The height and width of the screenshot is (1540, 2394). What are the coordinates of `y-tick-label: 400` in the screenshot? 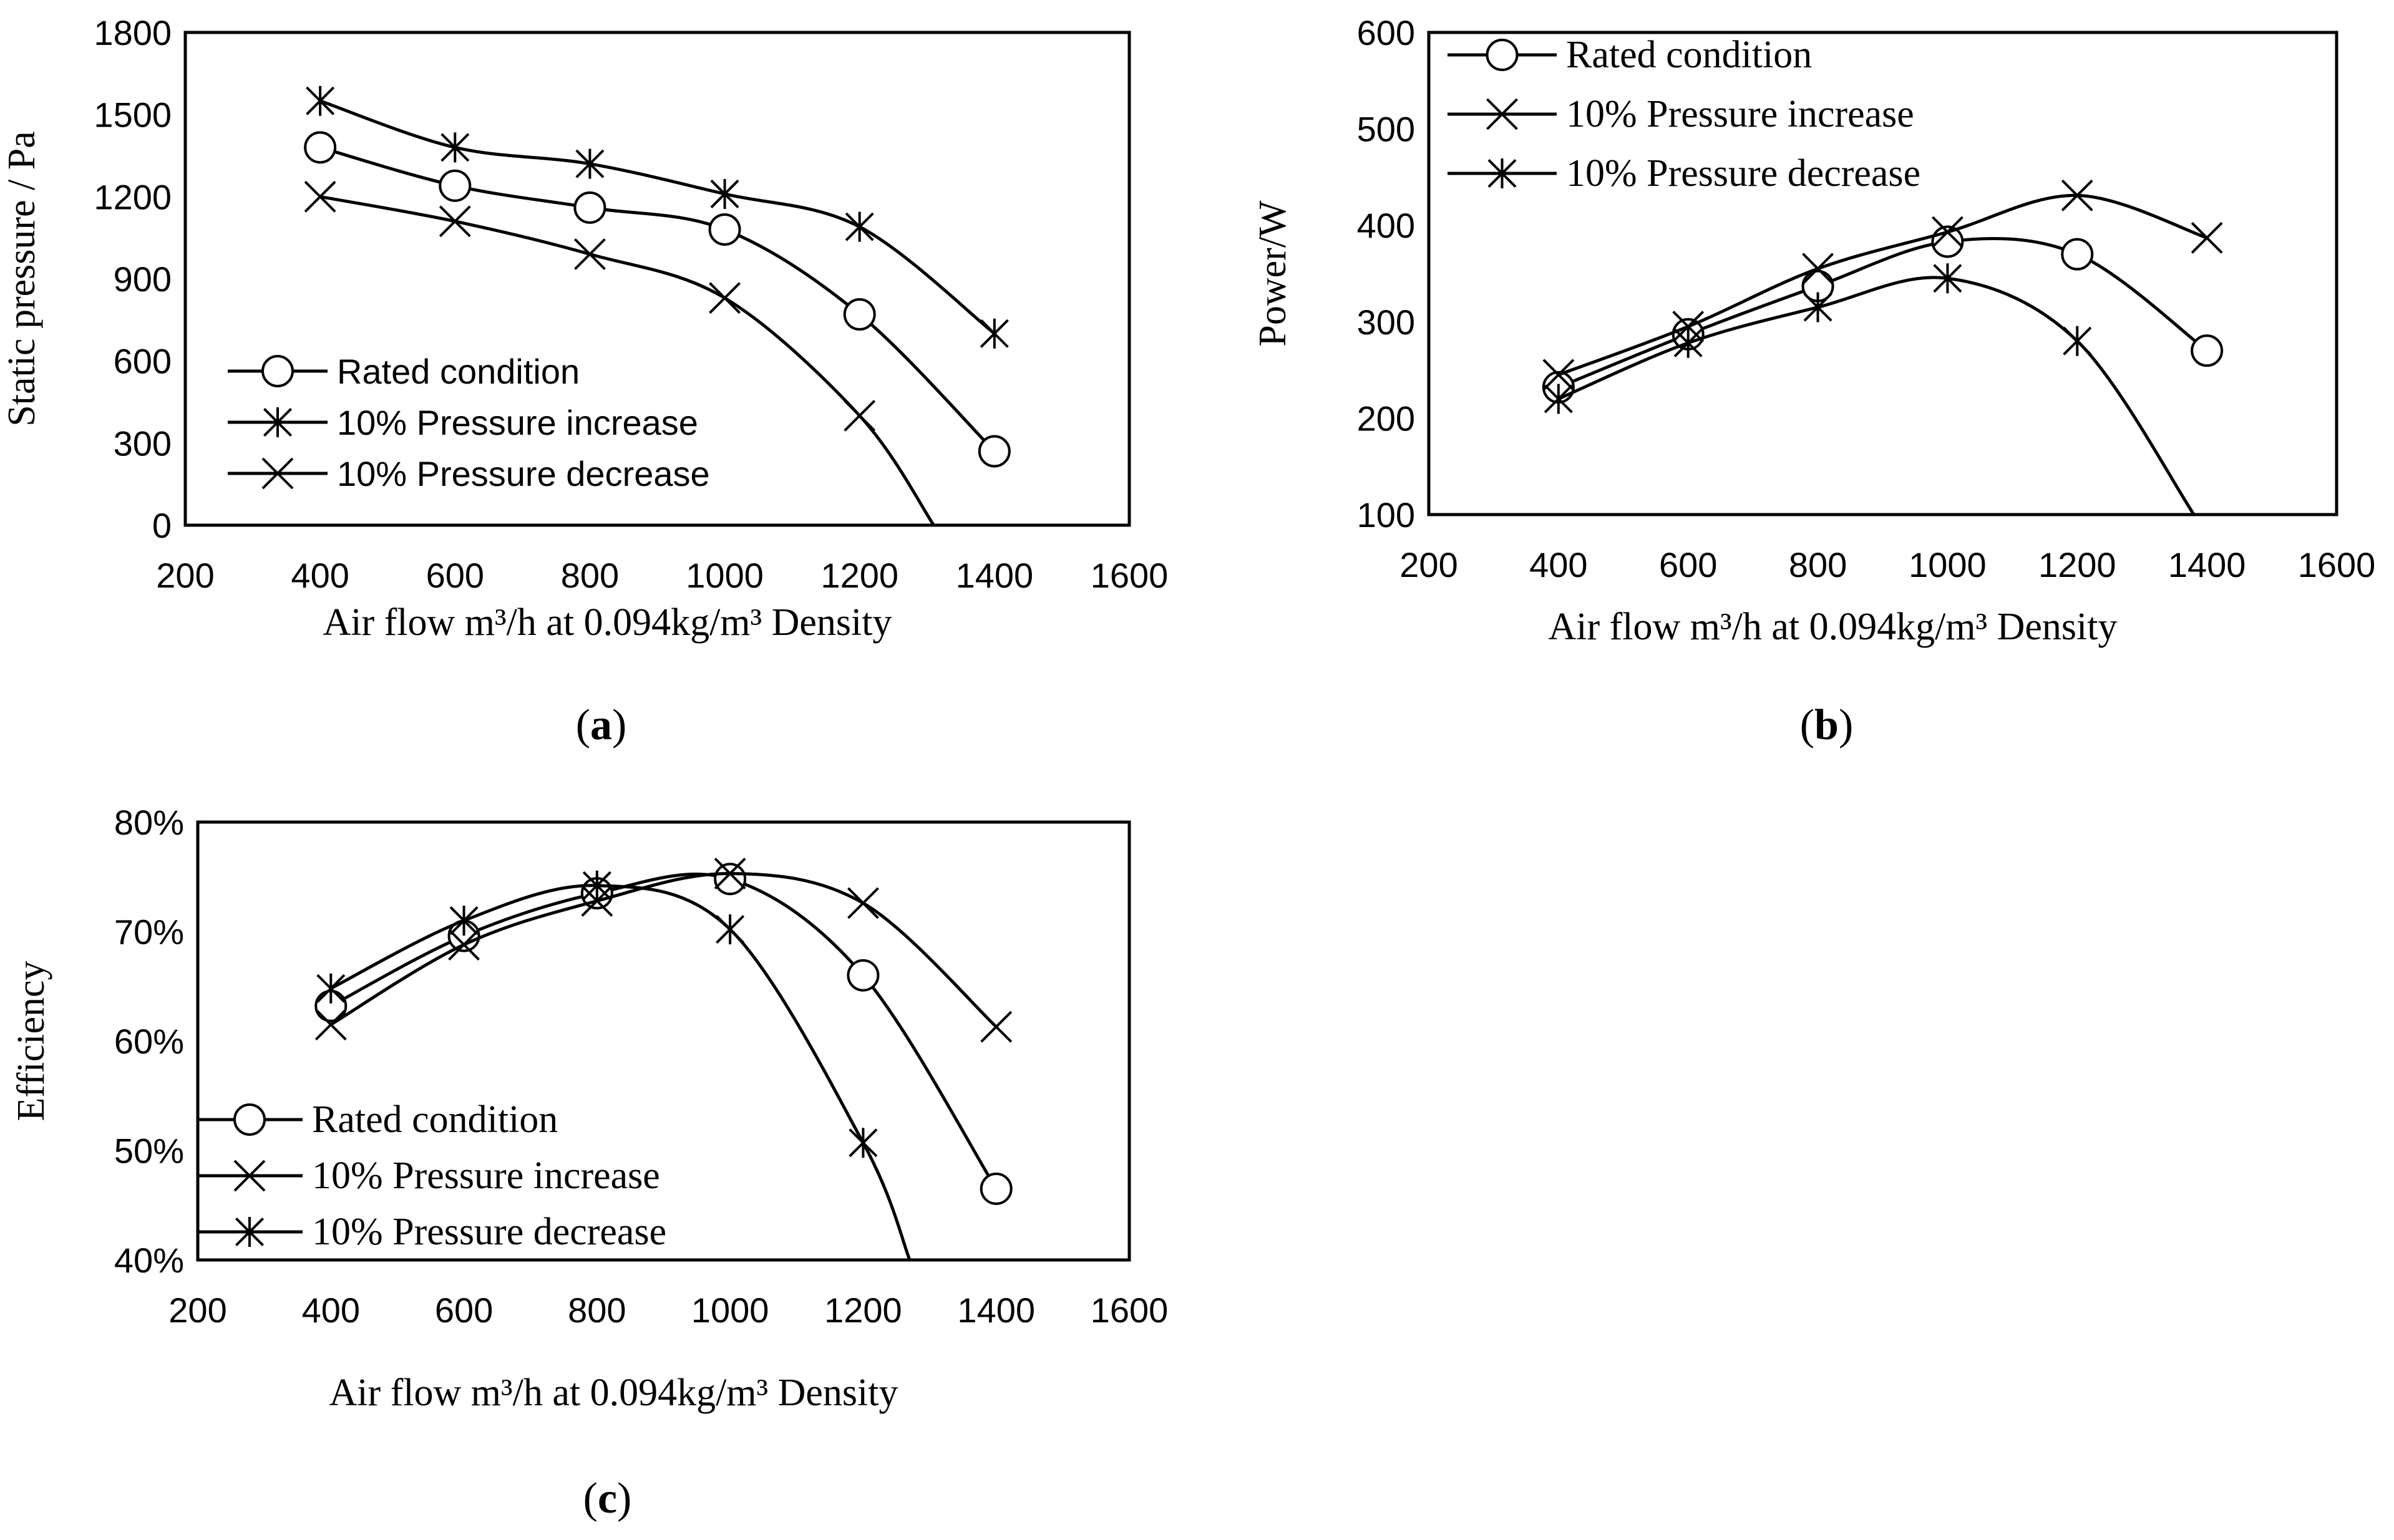 It's located at (1386, 225).